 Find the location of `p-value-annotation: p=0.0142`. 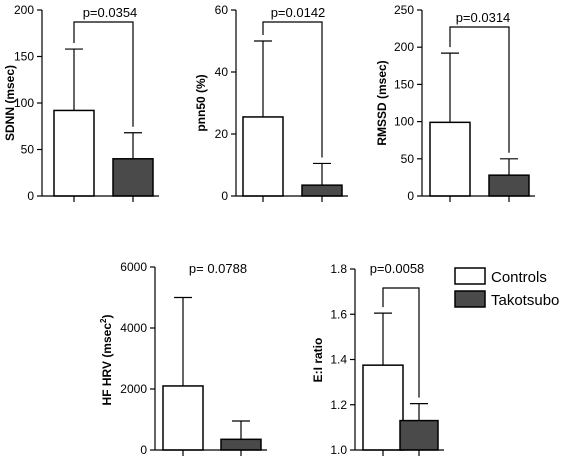

p-value-annotation: p=0.0142 is located at coordinates (298, 12).